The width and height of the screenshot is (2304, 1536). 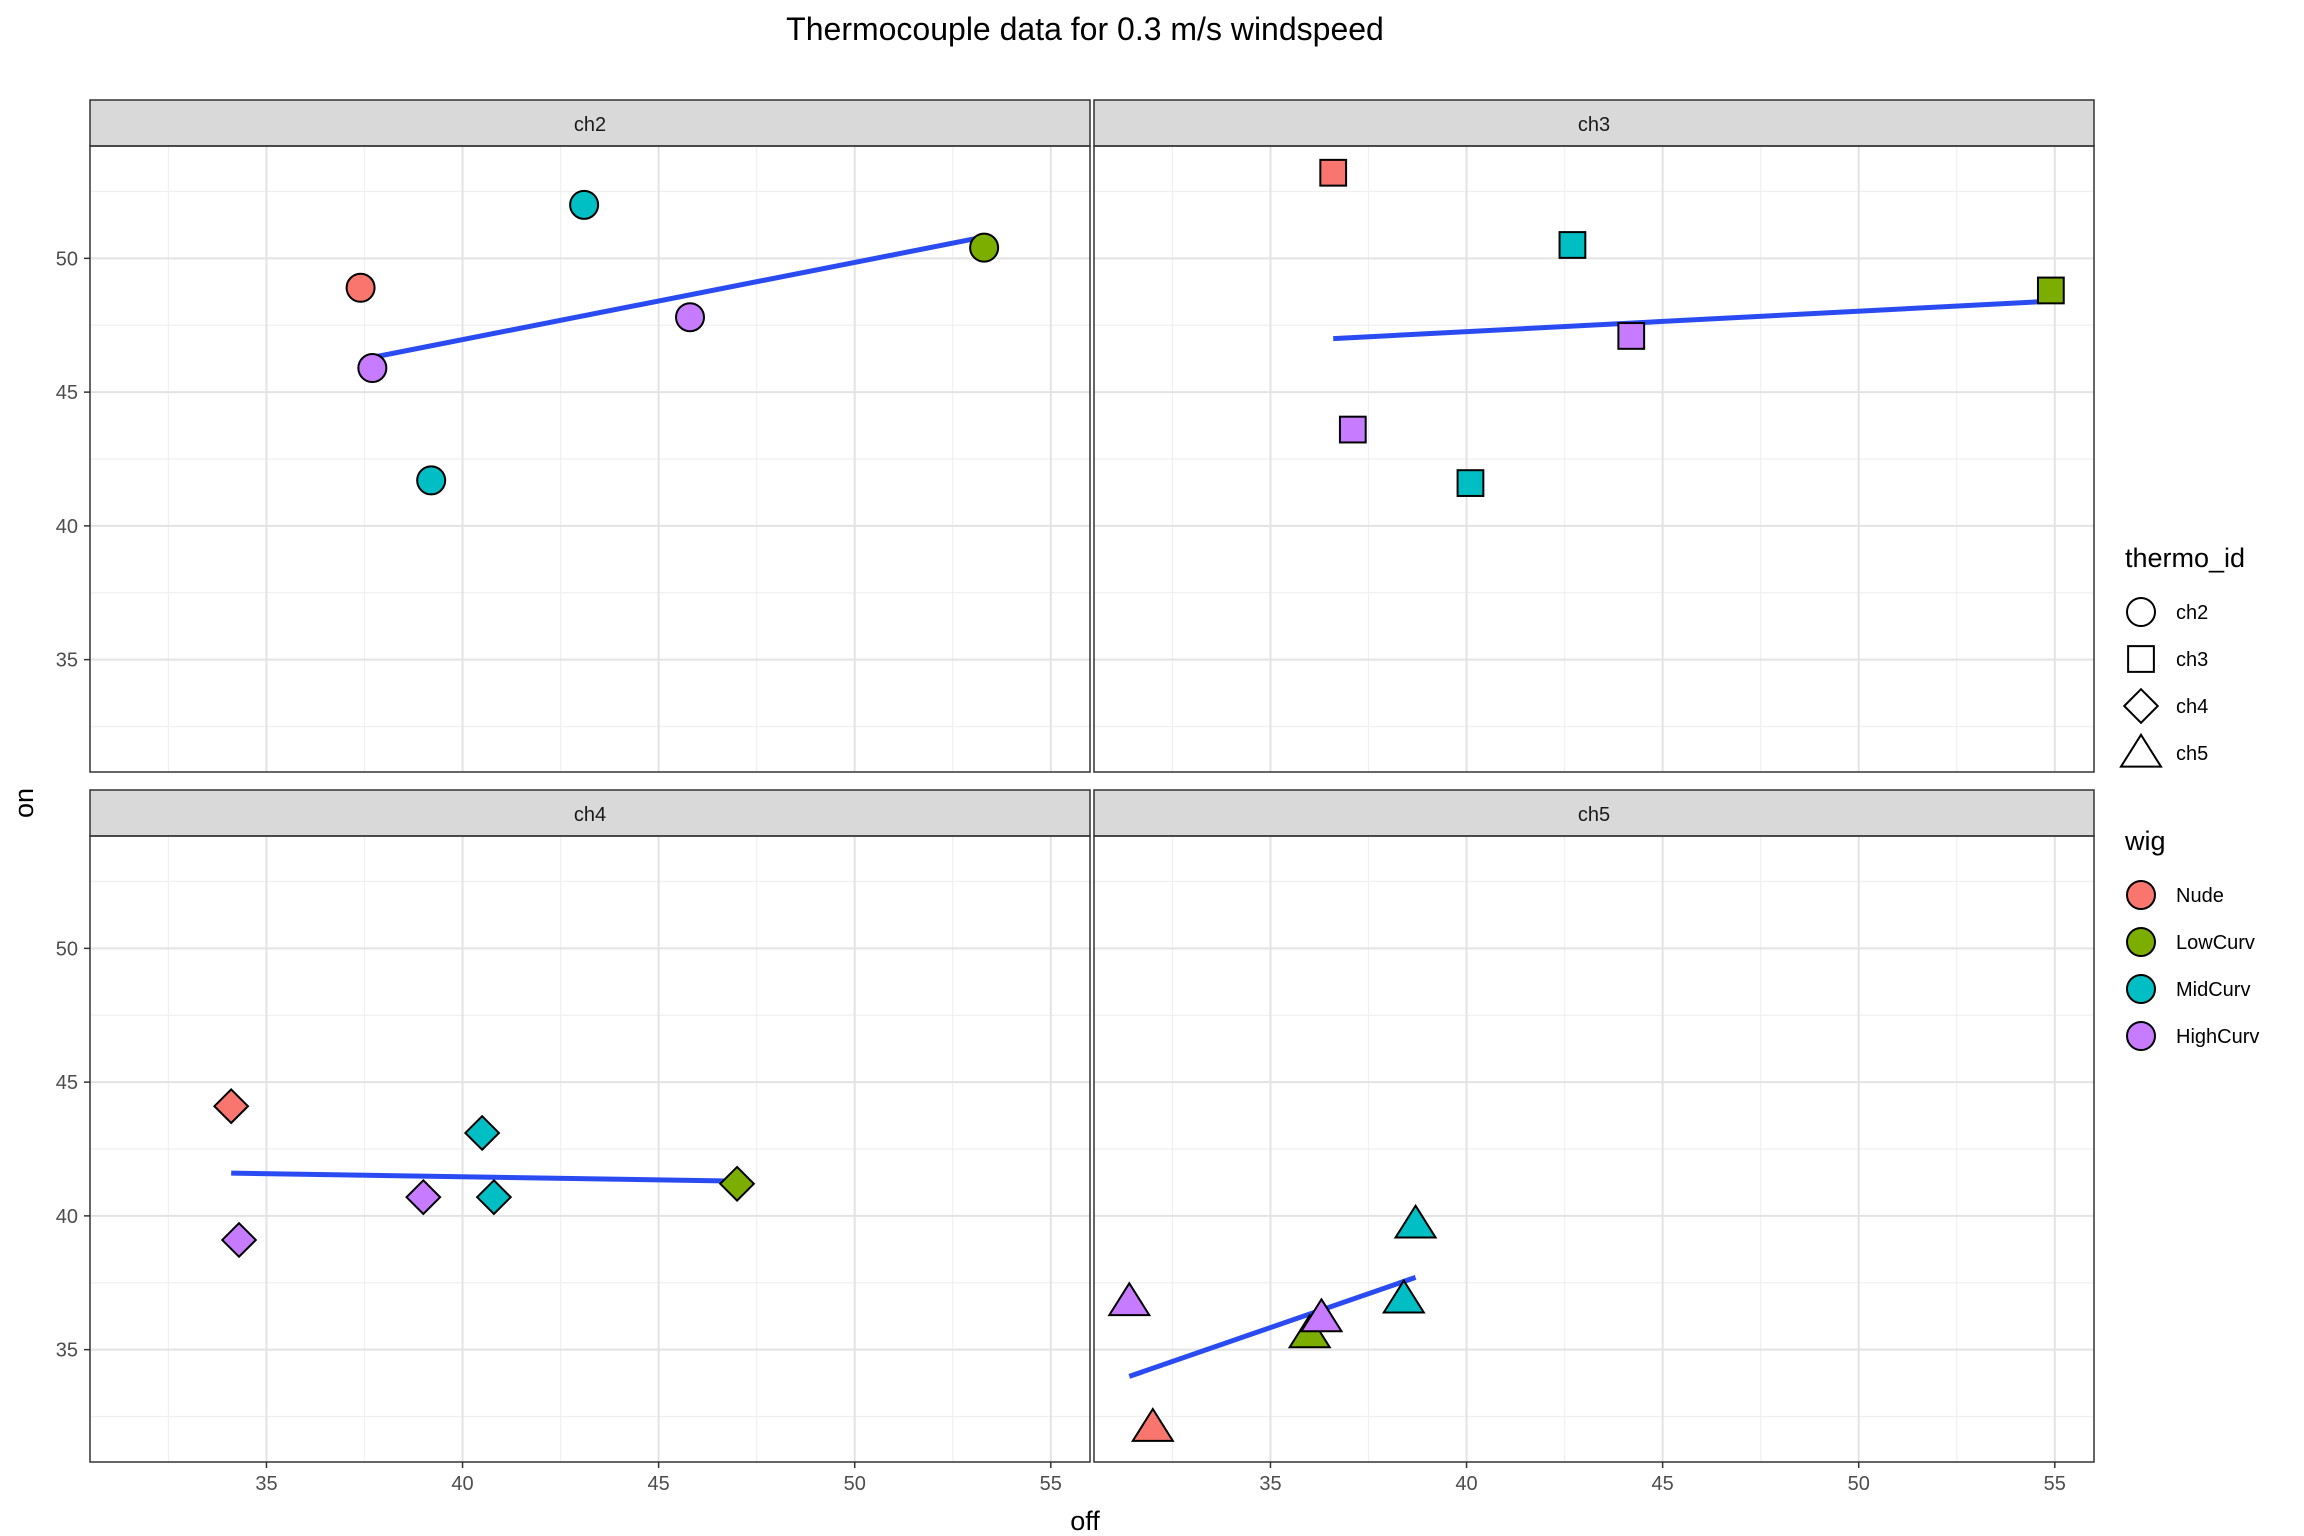 What do you see at coordinates (2192, 613) in the screenshot?
I see `legend-entry-label: ch2` at bounding box center [2192, 613].